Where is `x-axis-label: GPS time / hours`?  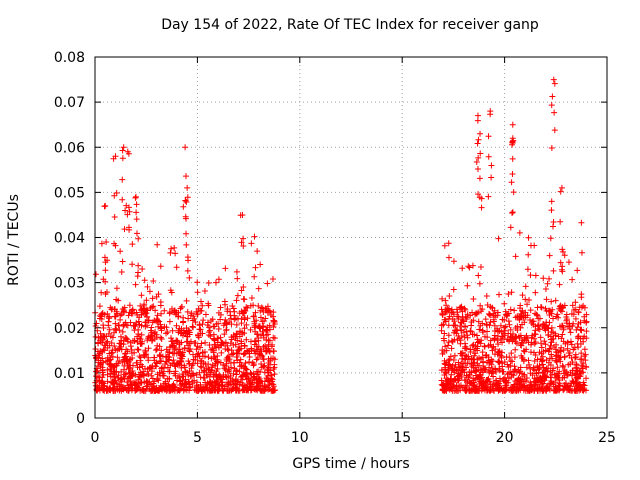 x-axis-label: GPS time / hours is located at coordinates (351, 464).